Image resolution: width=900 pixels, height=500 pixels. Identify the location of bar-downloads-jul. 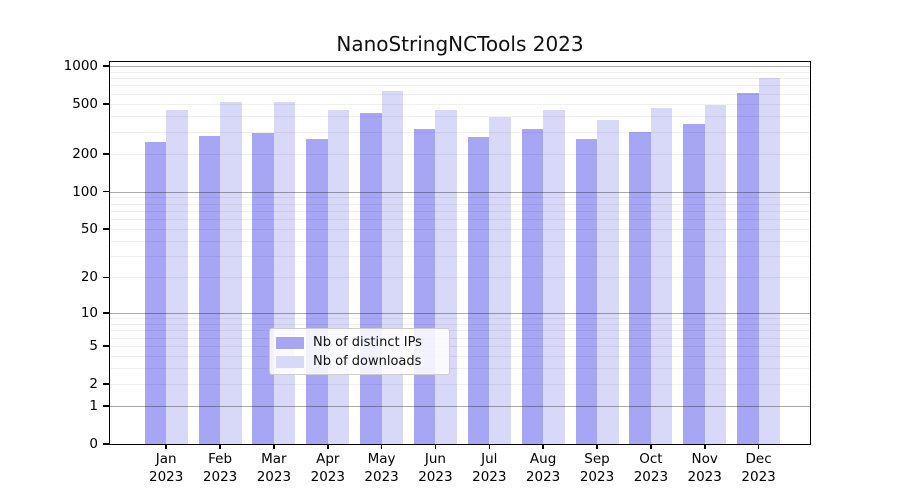
(500, 280).